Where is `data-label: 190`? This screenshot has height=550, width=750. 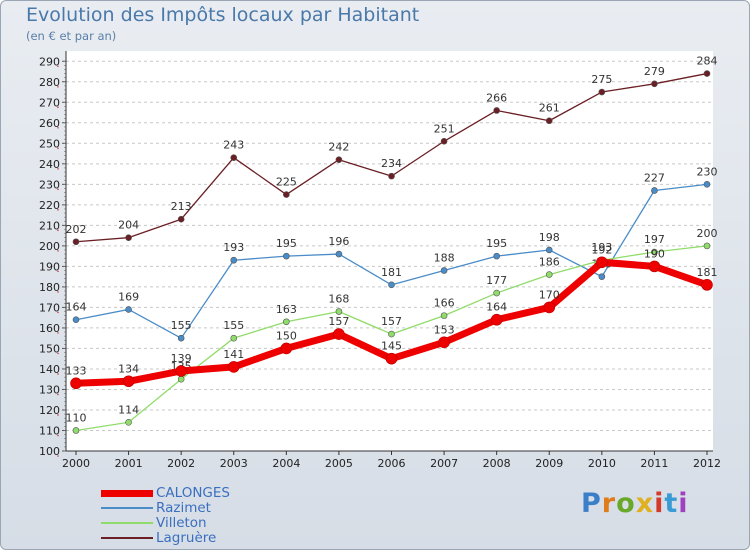
data-label: 190 is located at coordinates (654, 253).